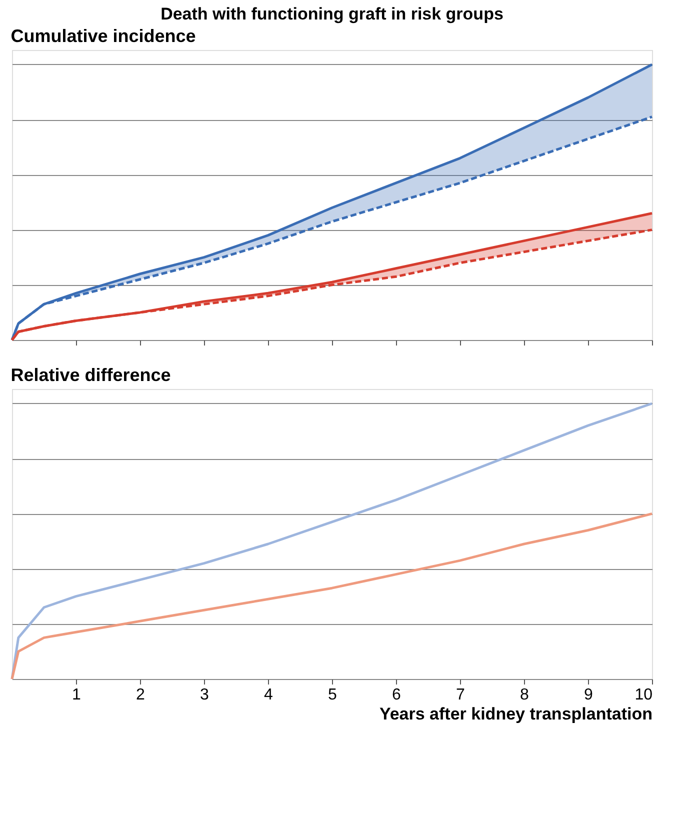  Describe the element at coordinates (103, 36) in the screenshot. I see `chart-subtitle: Cumulative incidence` at that location.